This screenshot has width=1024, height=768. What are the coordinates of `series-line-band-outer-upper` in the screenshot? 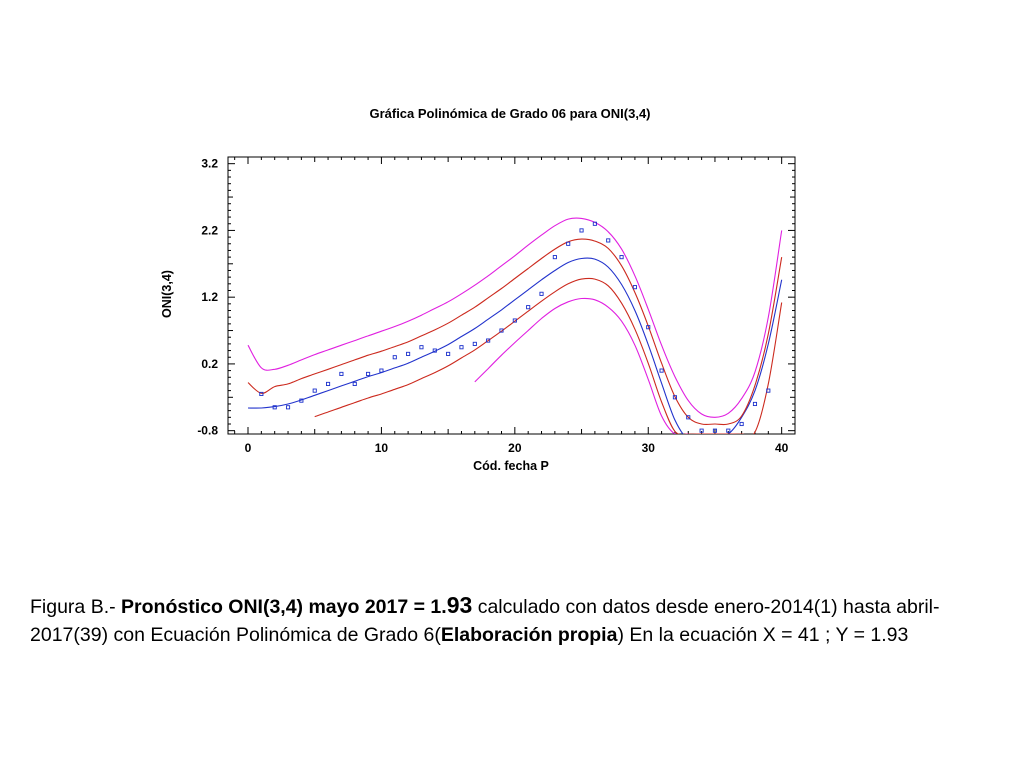 It's located at (515, 317).